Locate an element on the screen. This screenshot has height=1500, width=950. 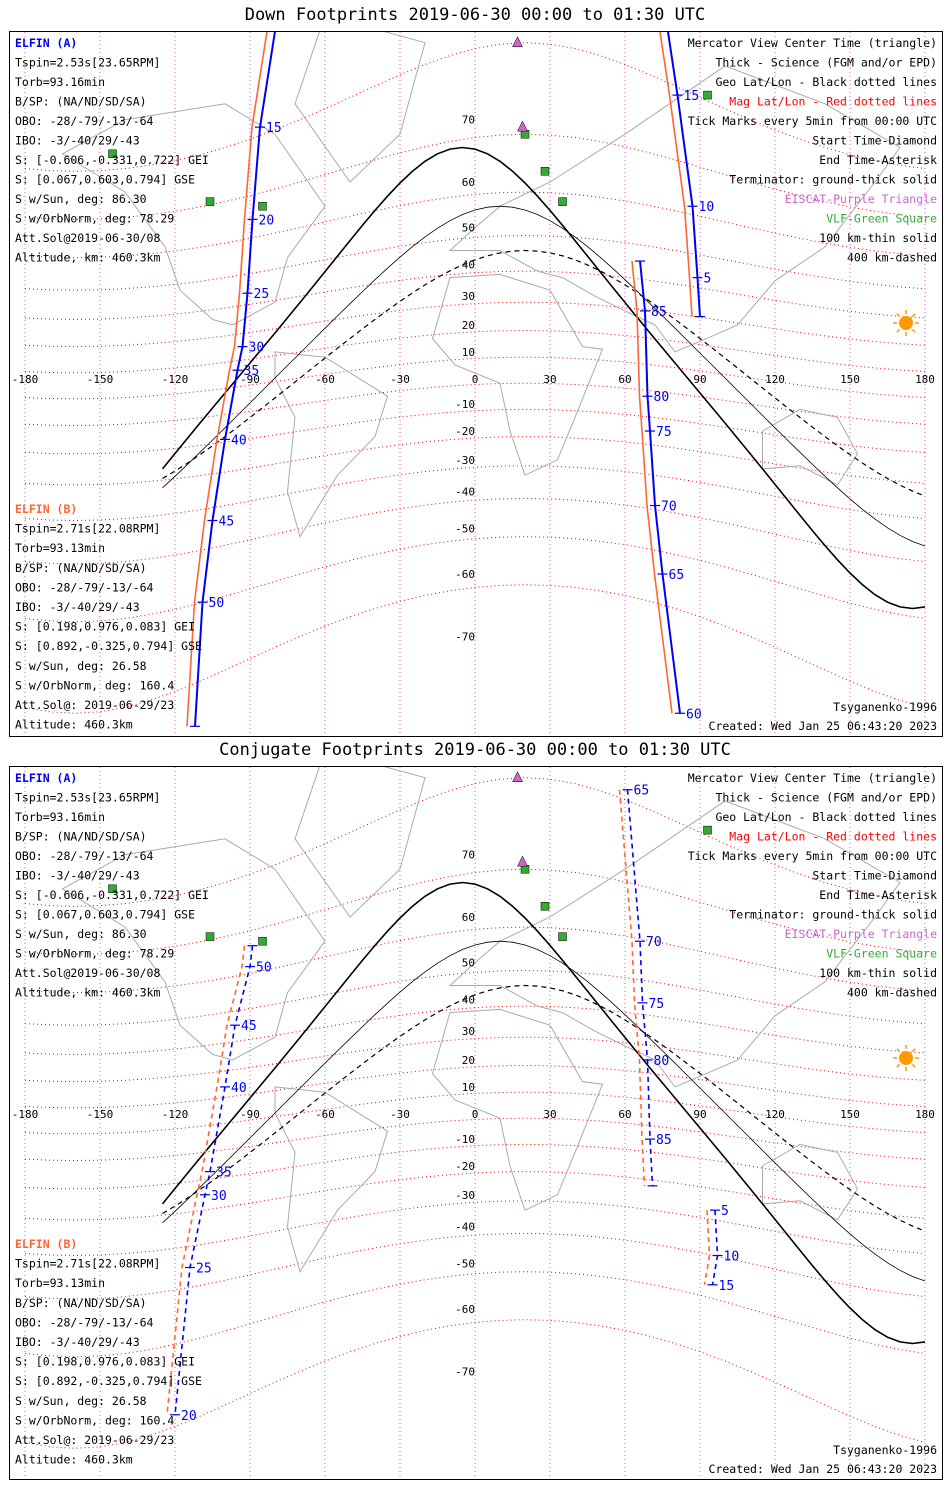
eiscat-station-marker is located at coordinates (517, 776).